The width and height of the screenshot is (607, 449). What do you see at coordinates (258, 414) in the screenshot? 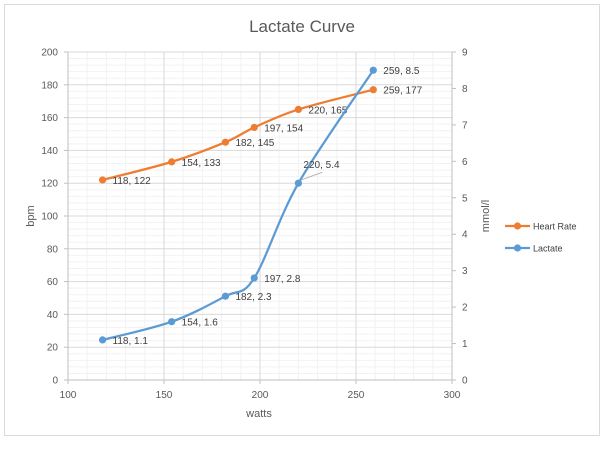
I see `x-axis-label: watts` at bounding box center [258, 414].